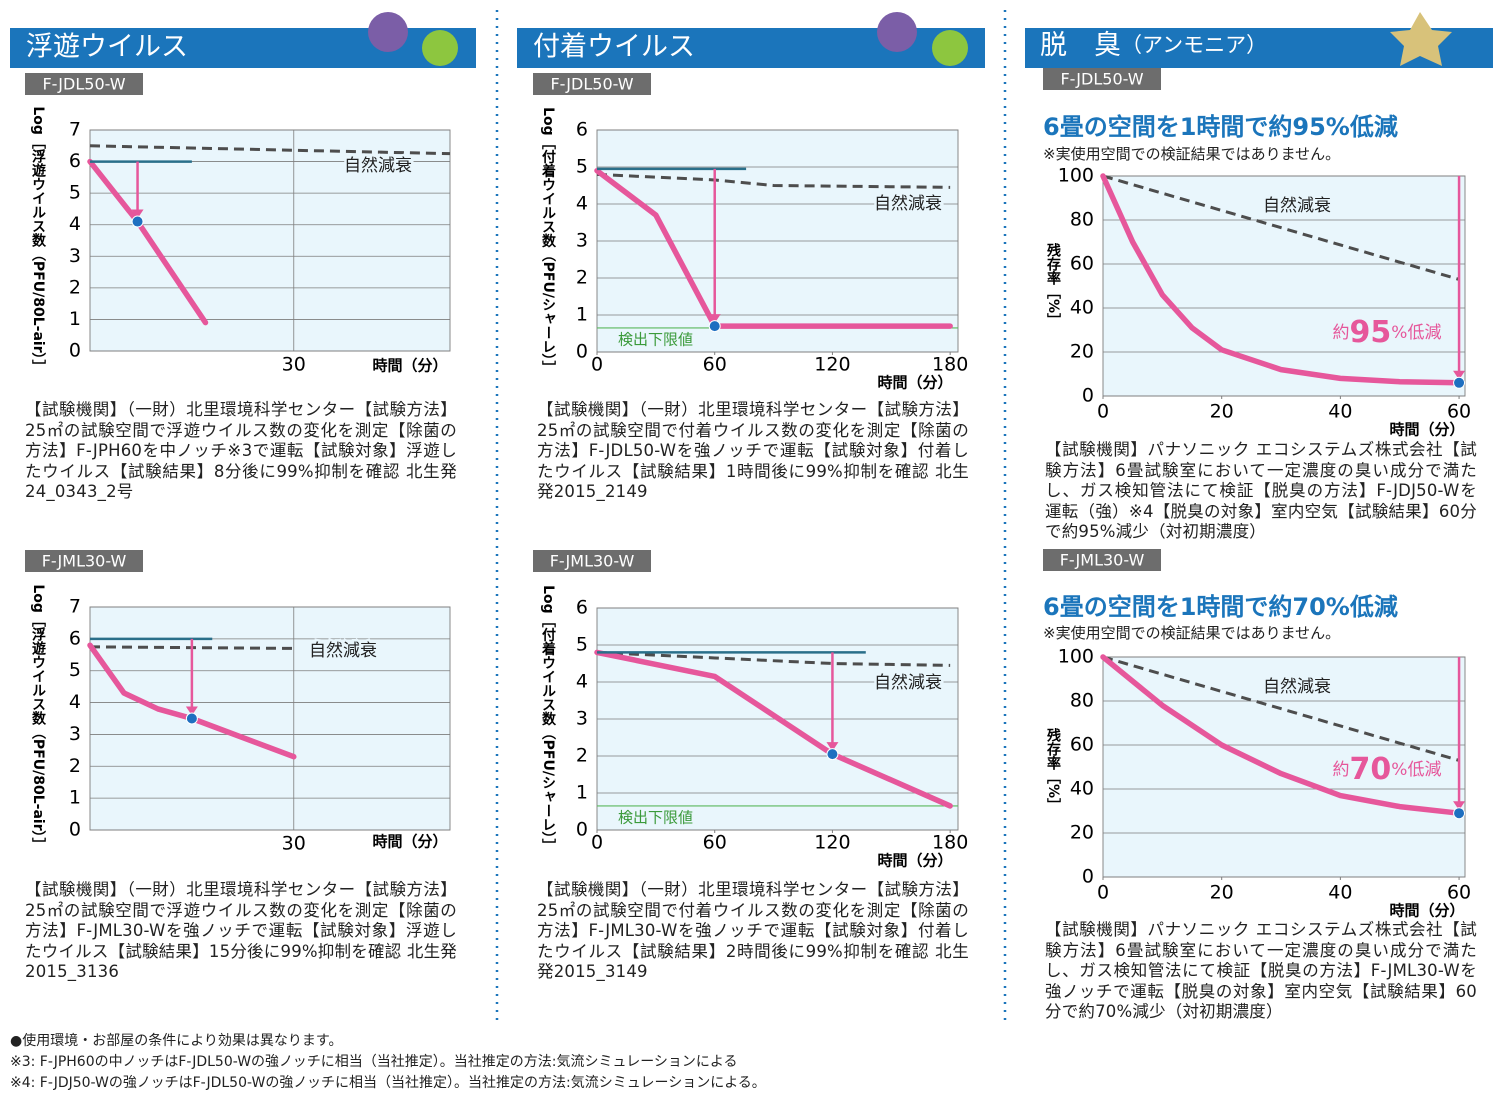 The image size is (1500, 1096). Describe the element at coordinates (75, 734) in the screenshot. I see `y-tick-label: 3` at that location.